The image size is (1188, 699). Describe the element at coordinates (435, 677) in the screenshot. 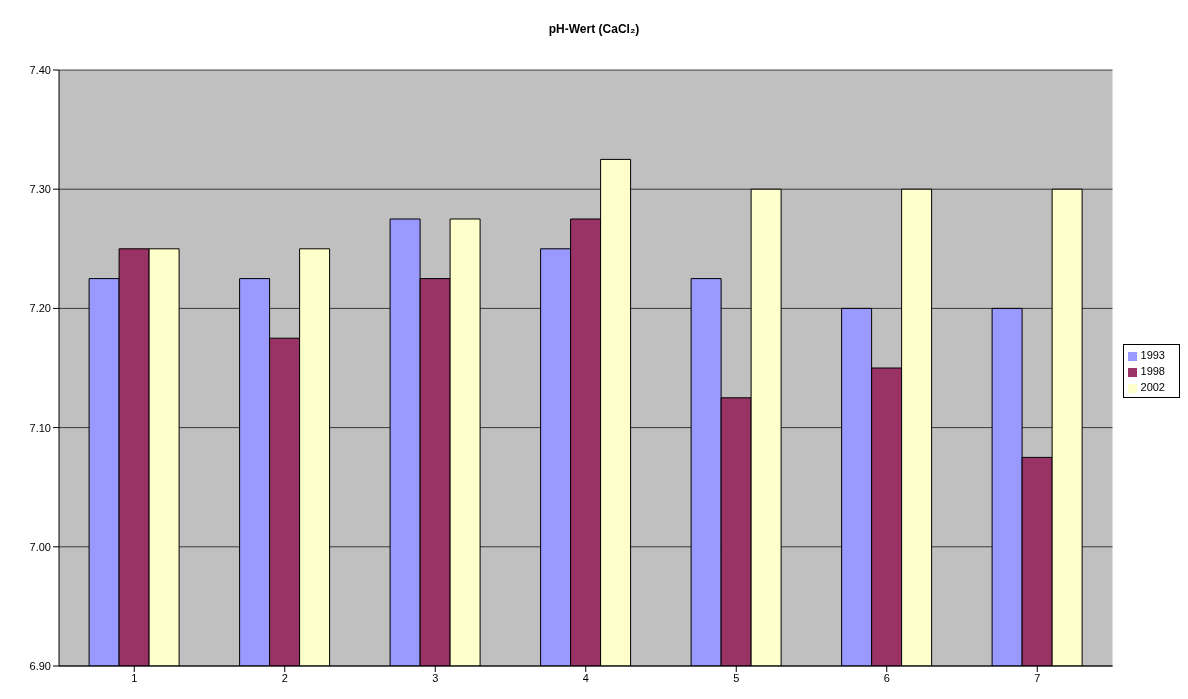

I see `x-tick-label: 3` at that location.